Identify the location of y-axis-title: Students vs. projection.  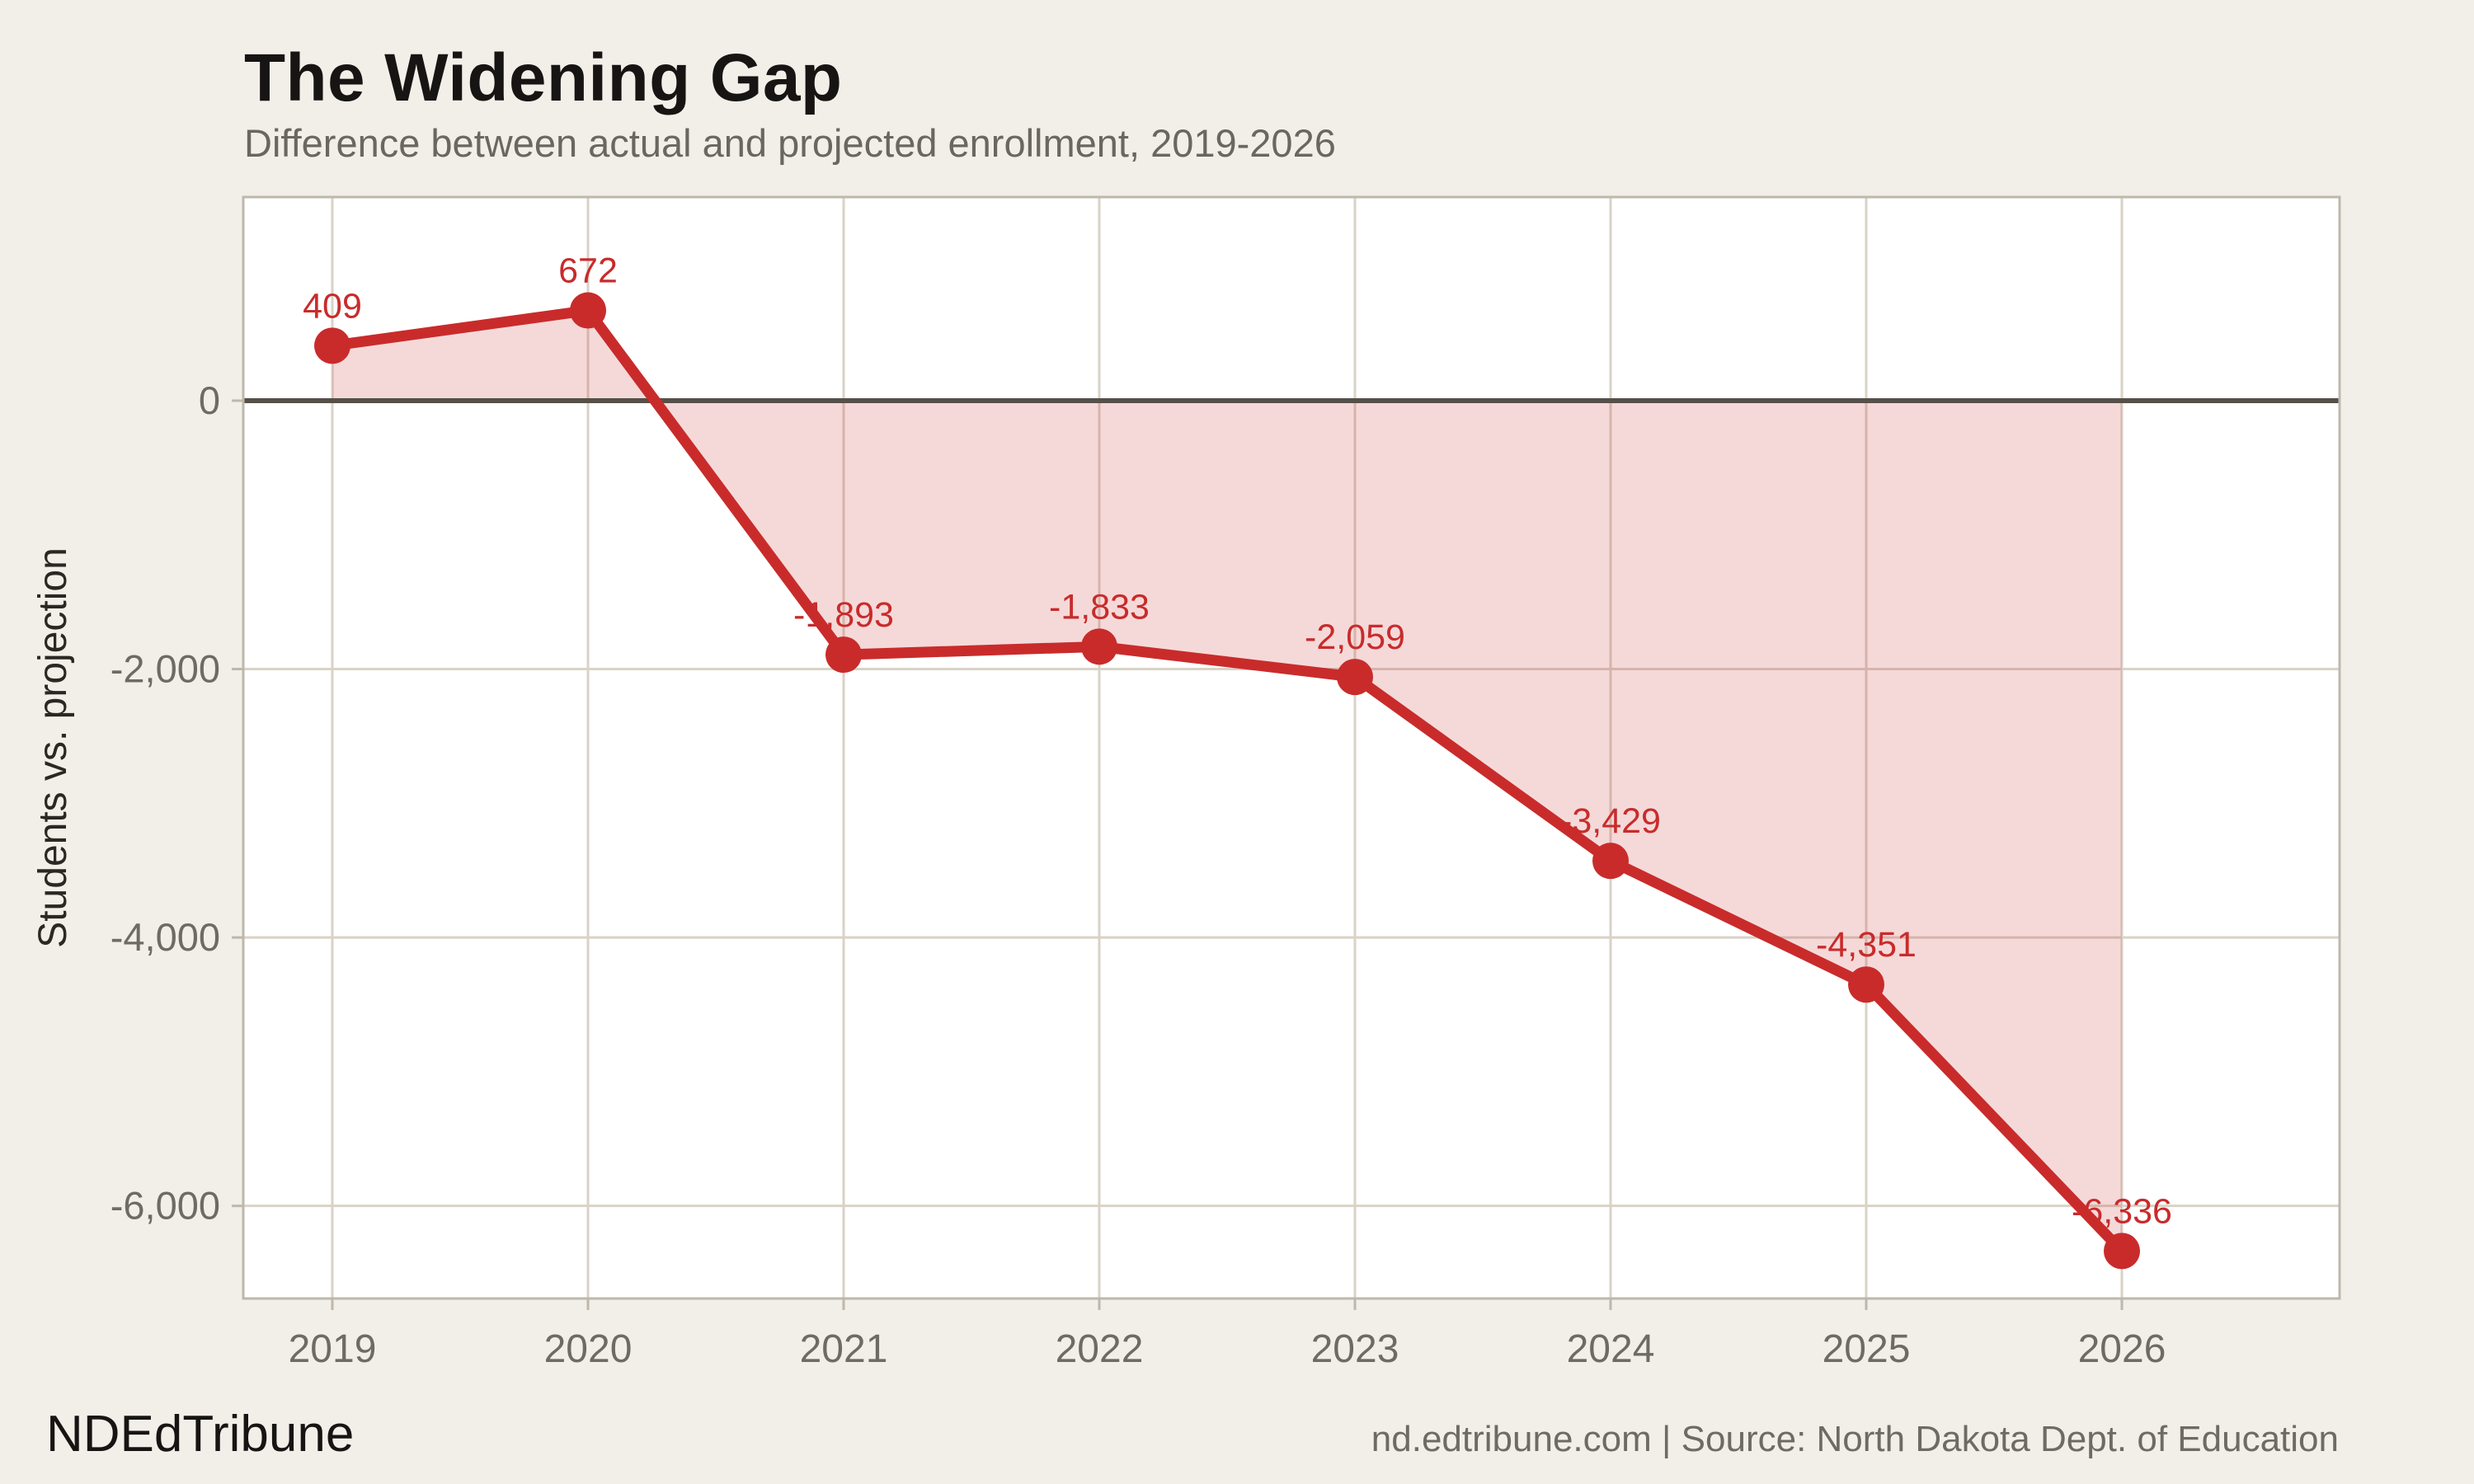
(53, 747).